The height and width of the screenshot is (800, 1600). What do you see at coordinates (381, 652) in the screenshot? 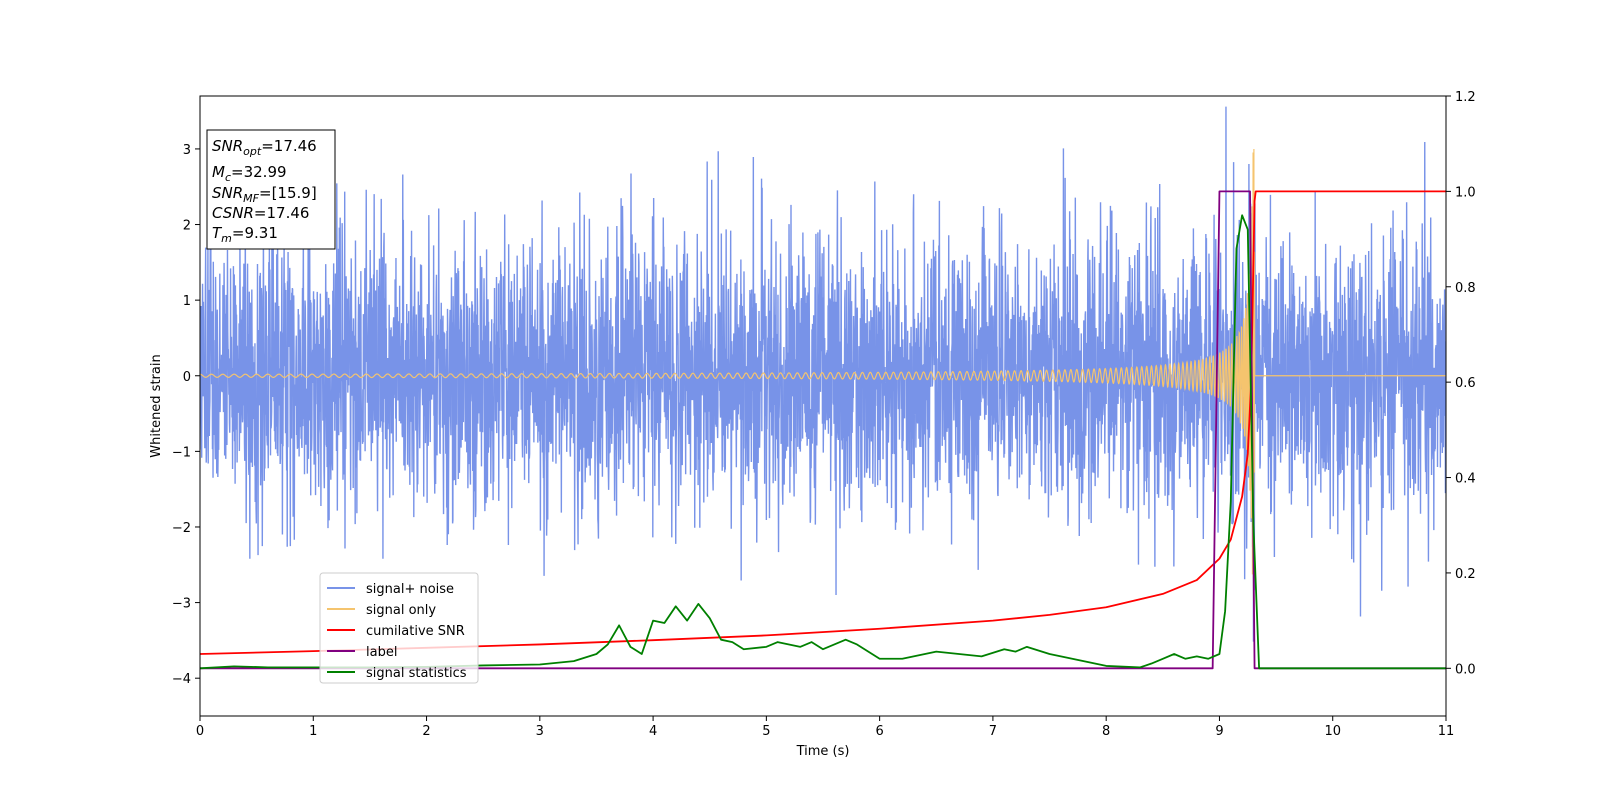
I see `legend-label-3: label` at bounding box center [381, 652].